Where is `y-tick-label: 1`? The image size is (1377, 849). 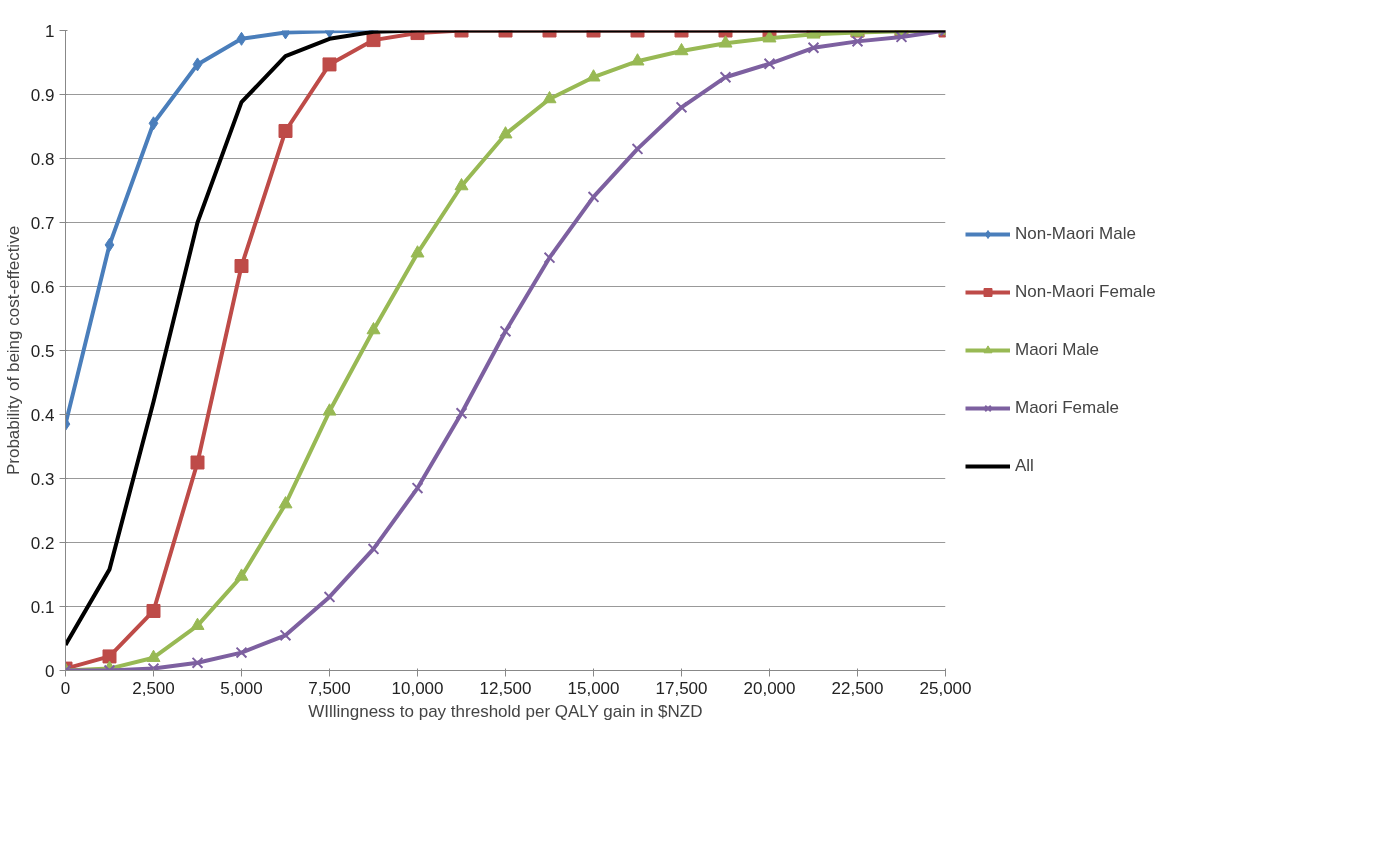 y-tick-label: 1 is located at coordinates (50, 31).